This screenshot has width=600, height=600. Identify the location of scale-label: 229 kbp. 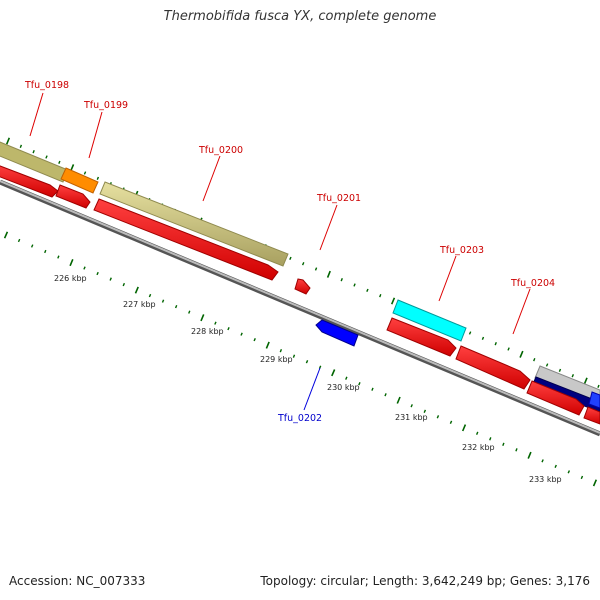
(276, 359).